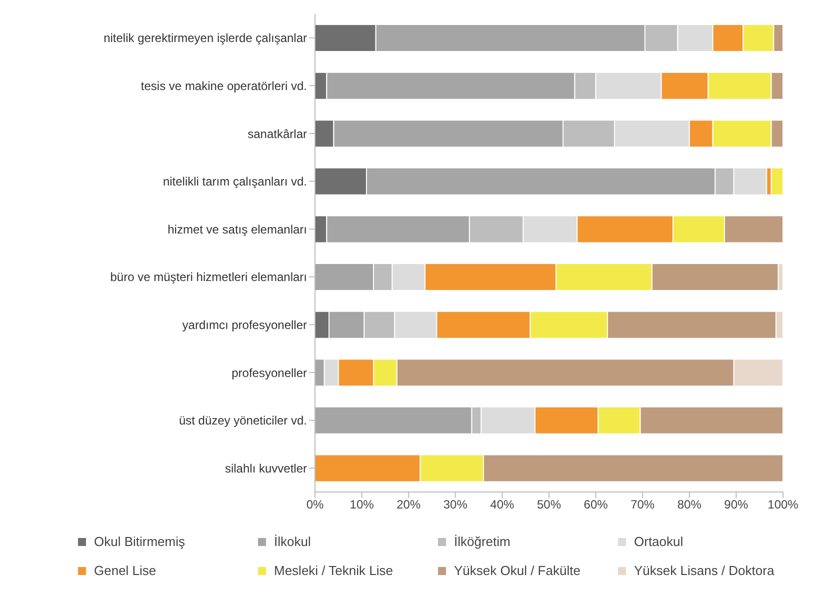 Image resolution: width=813 pixels, height=592 pixels. I want to click on x-tick-label: 80%, so click(689, 505).